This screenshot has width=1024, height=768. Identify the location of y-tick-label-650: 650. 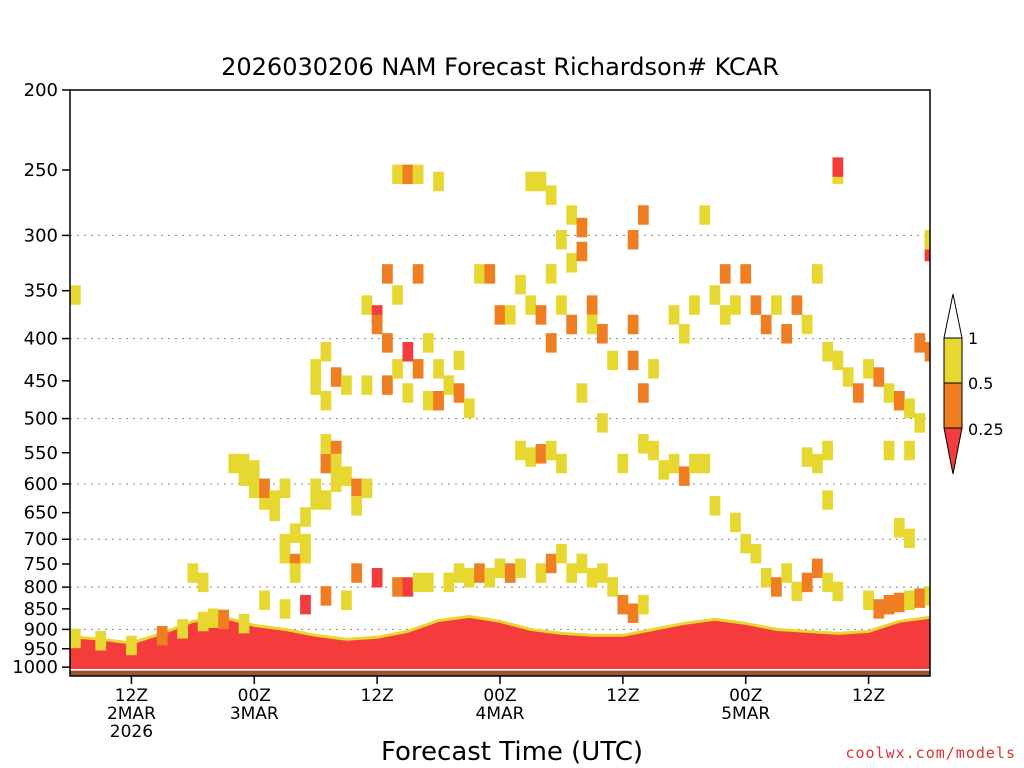
(41, 513).